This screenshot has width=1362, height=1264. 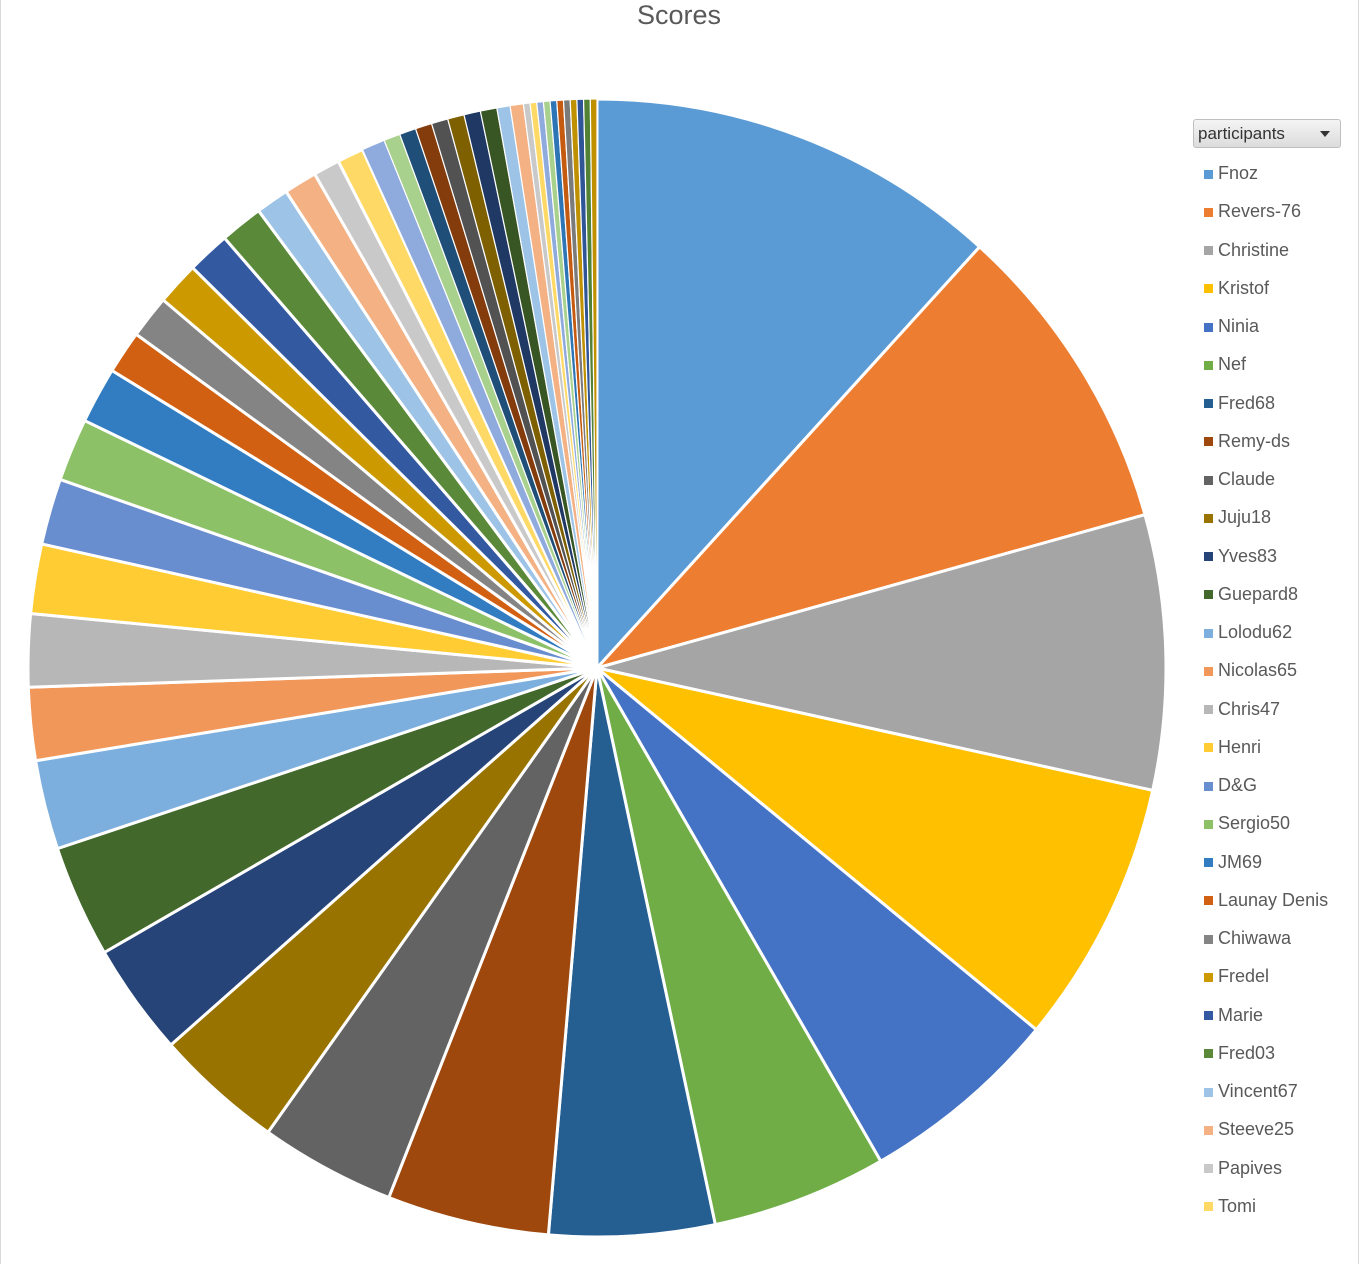 What do you see at coordinates (1281, 174) in the screenshot?
I see `legend-item: Fnoz` at bounding box center [1281, 174].